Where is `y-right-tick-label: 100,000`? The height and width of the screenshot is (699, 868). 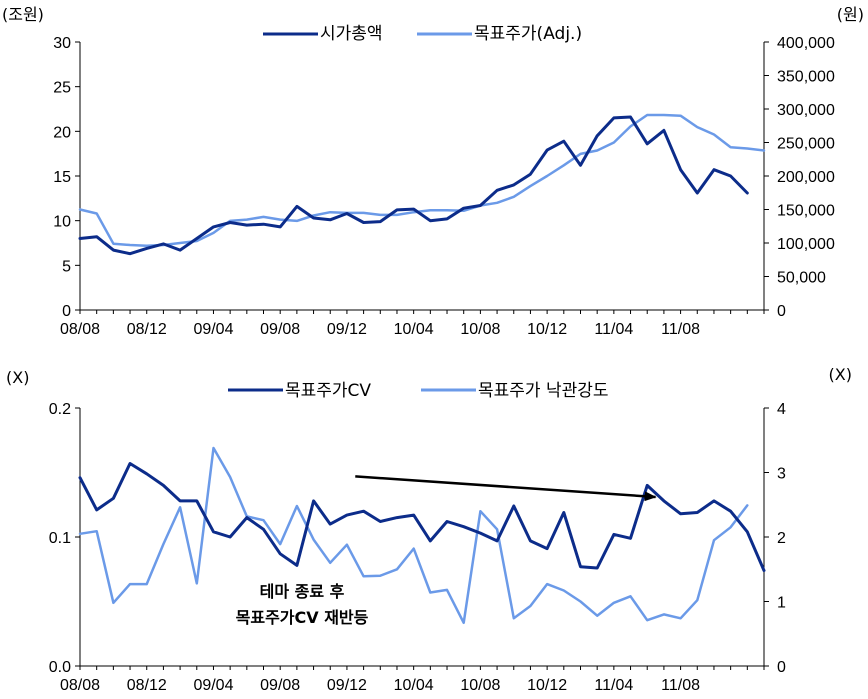
y-right-tick-label: 100,000 is located at coordinates (806, 244).